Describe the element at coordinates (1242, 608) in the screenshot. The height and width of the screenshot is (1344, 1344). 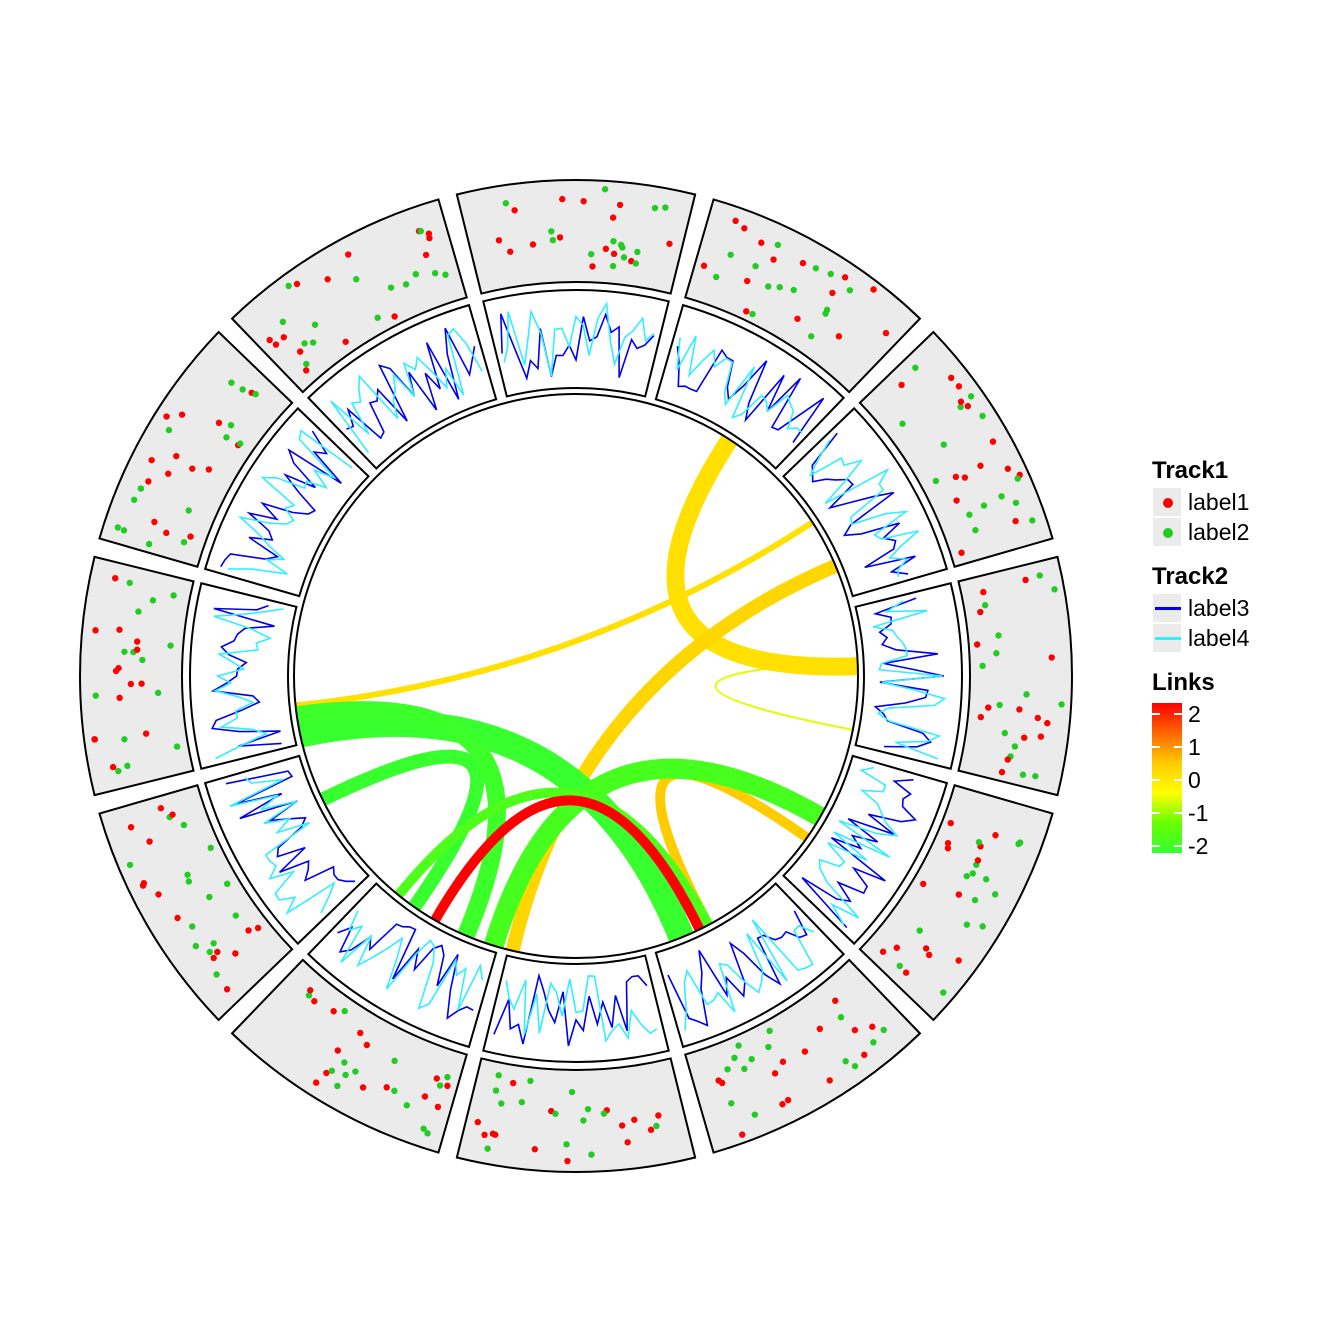
I see `legend-item-label3: label3` at that location.